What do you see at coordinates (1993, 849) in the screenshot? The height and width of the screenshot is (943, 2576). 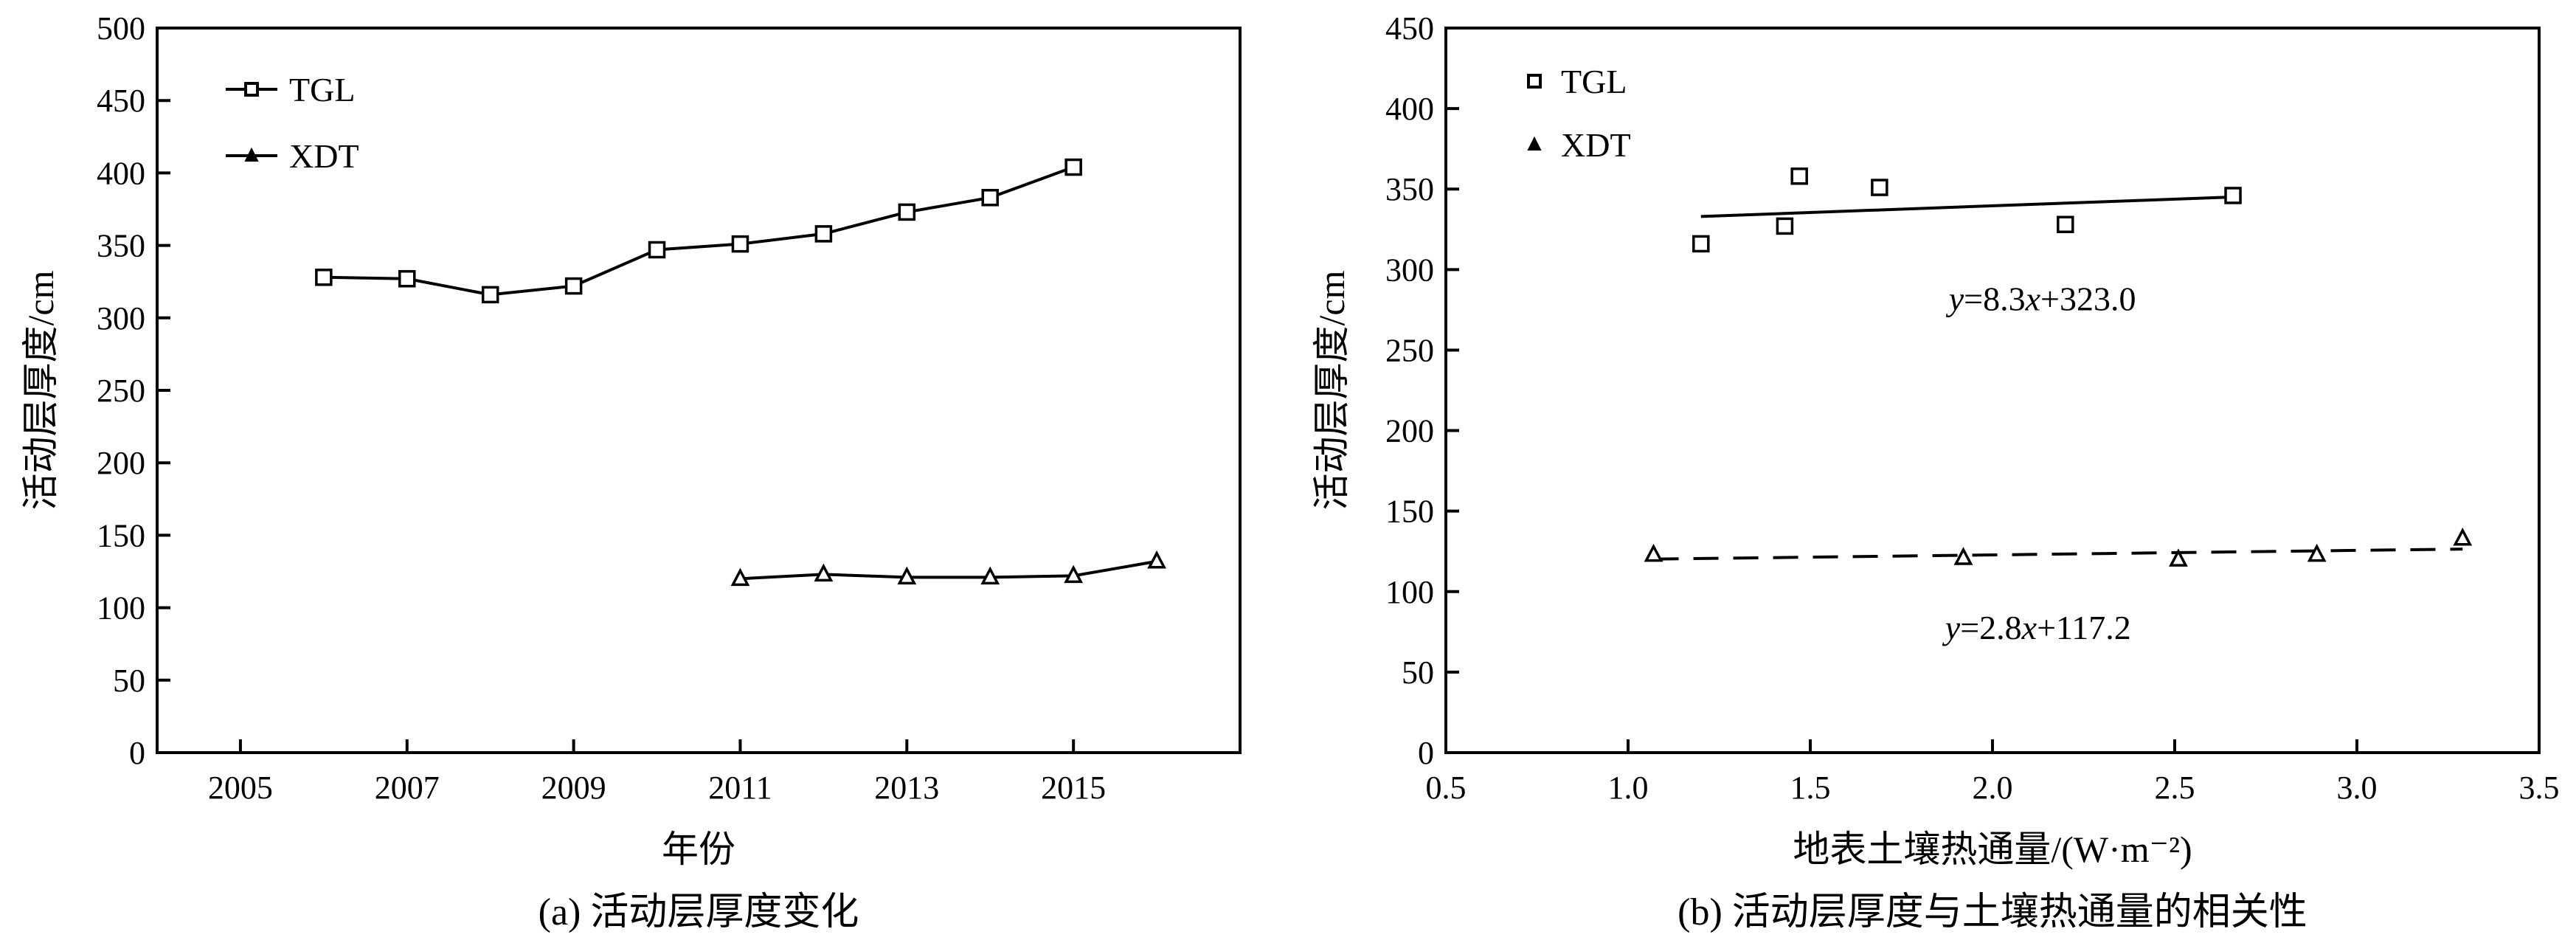 I see `x-axis-label: 地表土壤热通量/(W·m⁻²)` at bounding box center [1993, 849].